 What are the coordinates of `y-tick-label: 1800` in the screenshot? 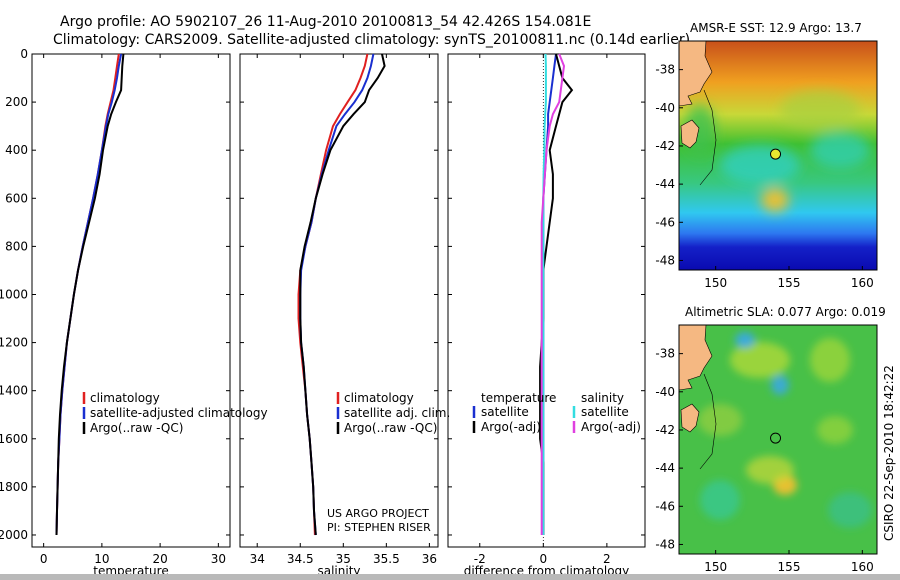 It's located at (14, 487).